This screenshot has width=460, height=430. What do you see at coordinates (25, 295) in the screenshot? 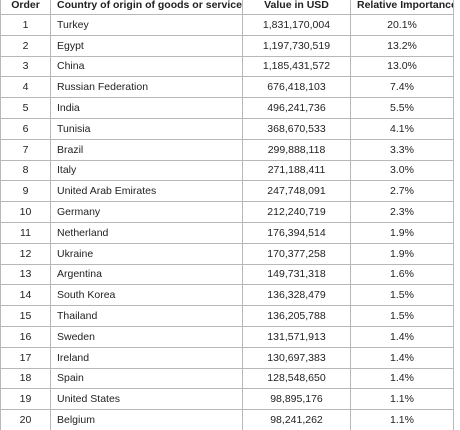
I see `table-cell: 14` at bounding box center [25, 295].